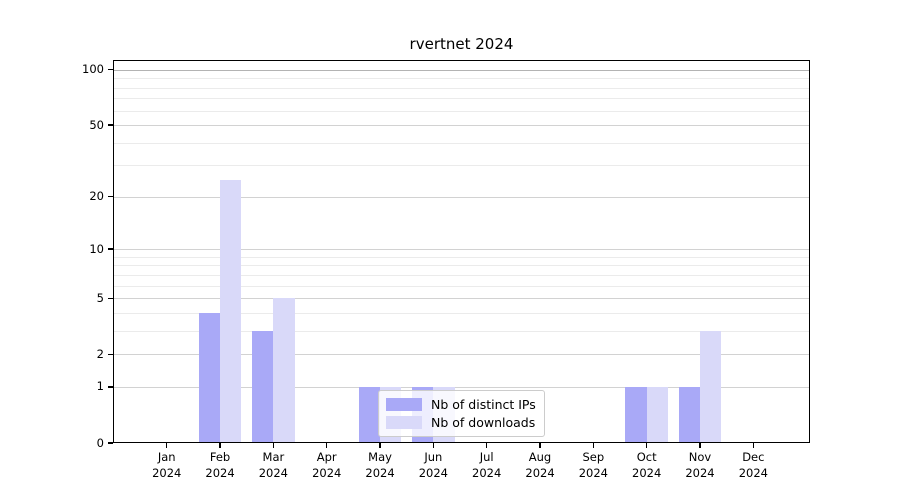 Image resolution: width=900 pixels, height=500 pixels. I want to click on x-tick-label: Nov 2024, so click(700, 465).